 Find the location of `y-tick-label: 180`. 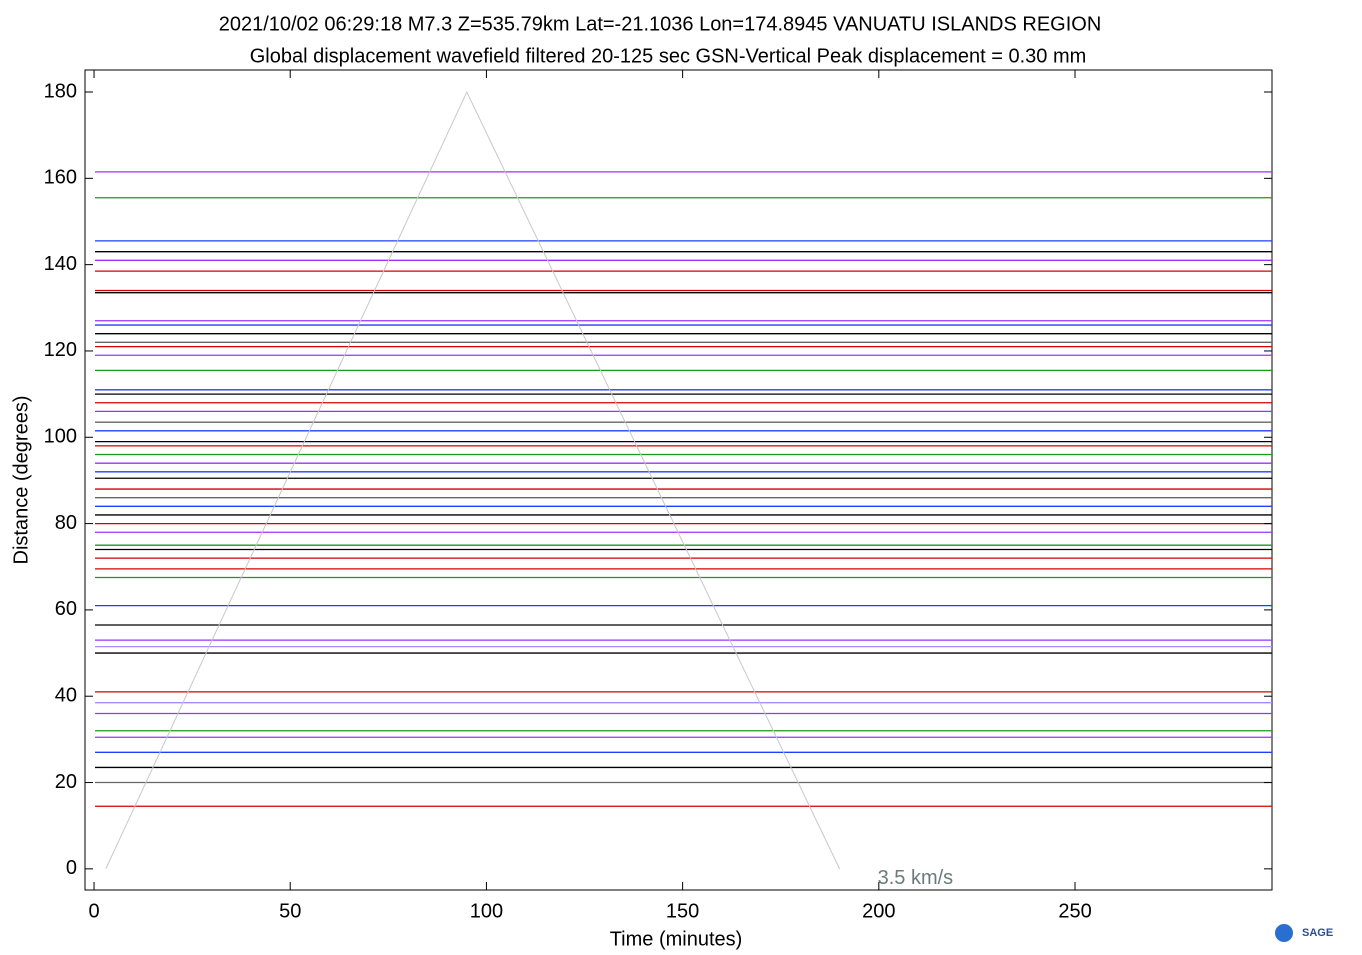

y-tick-label: 180 is located at coordinates (60, 91).